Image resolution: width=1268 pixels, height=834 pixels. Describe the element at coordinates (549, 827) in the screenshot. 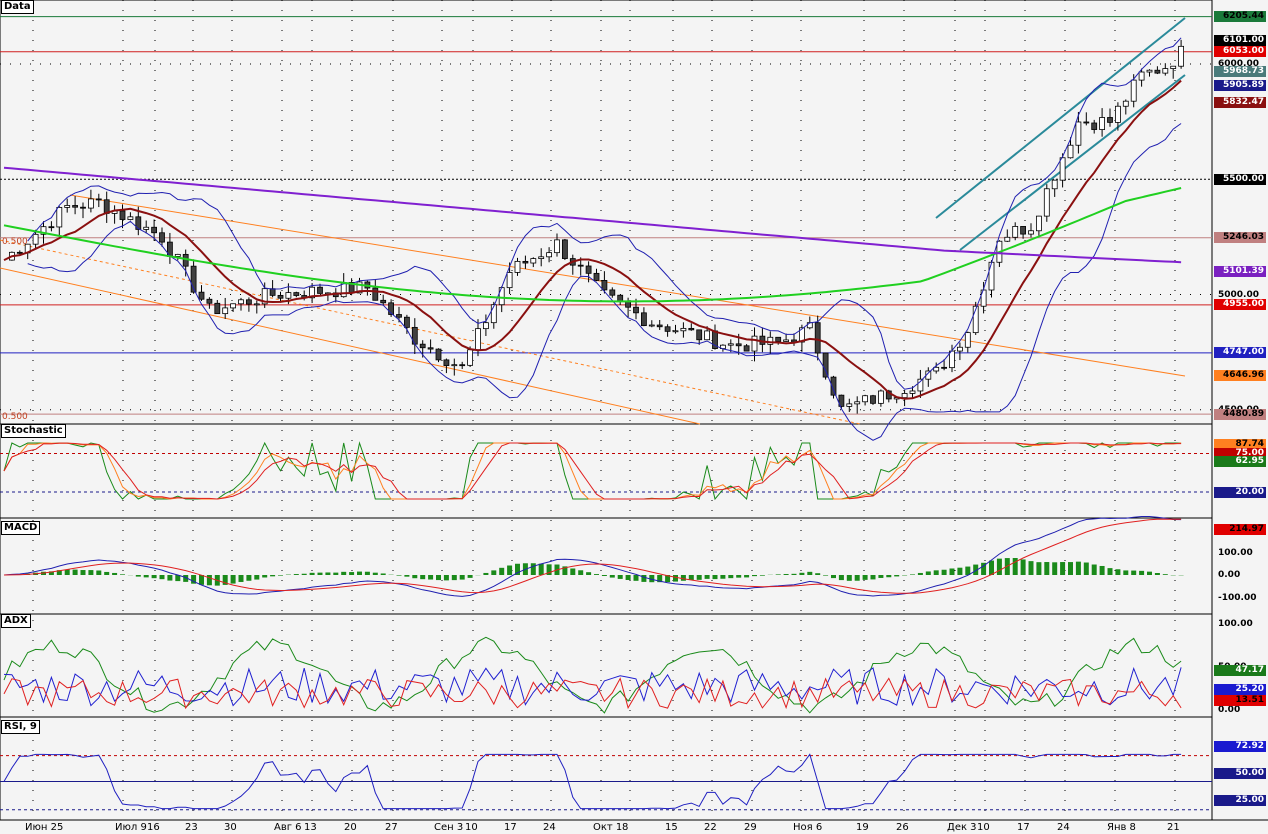

I see `time-axis-label: 24` at that location.